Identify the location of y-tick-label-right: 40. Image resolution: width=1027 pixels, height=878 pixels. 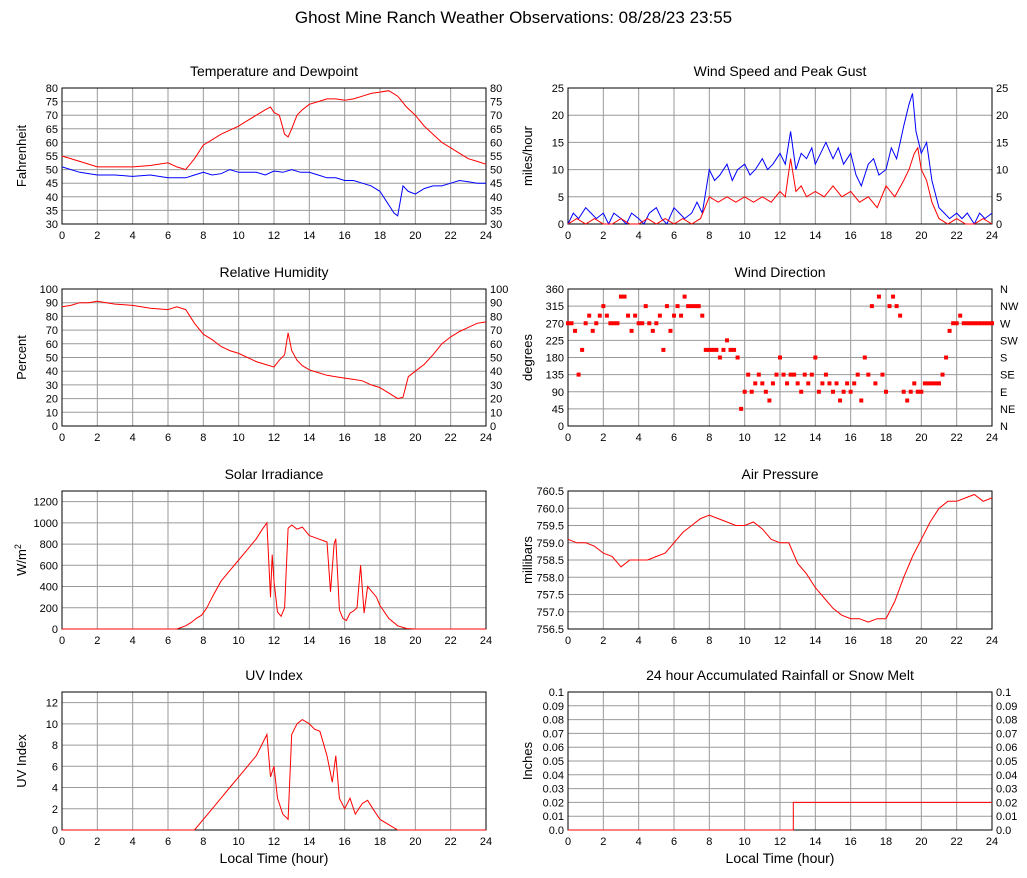
(496, 372).